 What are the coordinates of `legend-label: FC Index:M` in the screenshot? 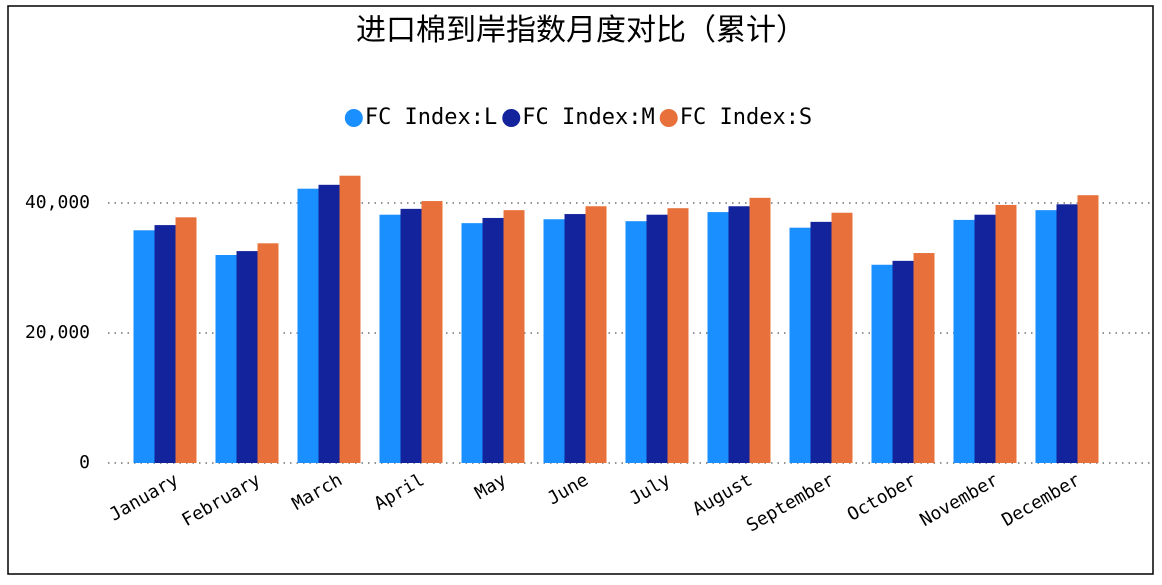 It's located at (588, 117).